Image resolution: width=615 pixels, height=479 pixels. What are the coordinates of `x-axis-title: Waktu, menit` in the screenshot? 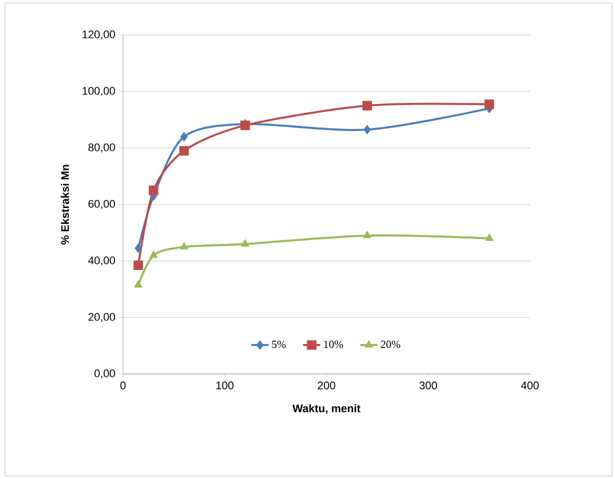 It's located at (326, 409).